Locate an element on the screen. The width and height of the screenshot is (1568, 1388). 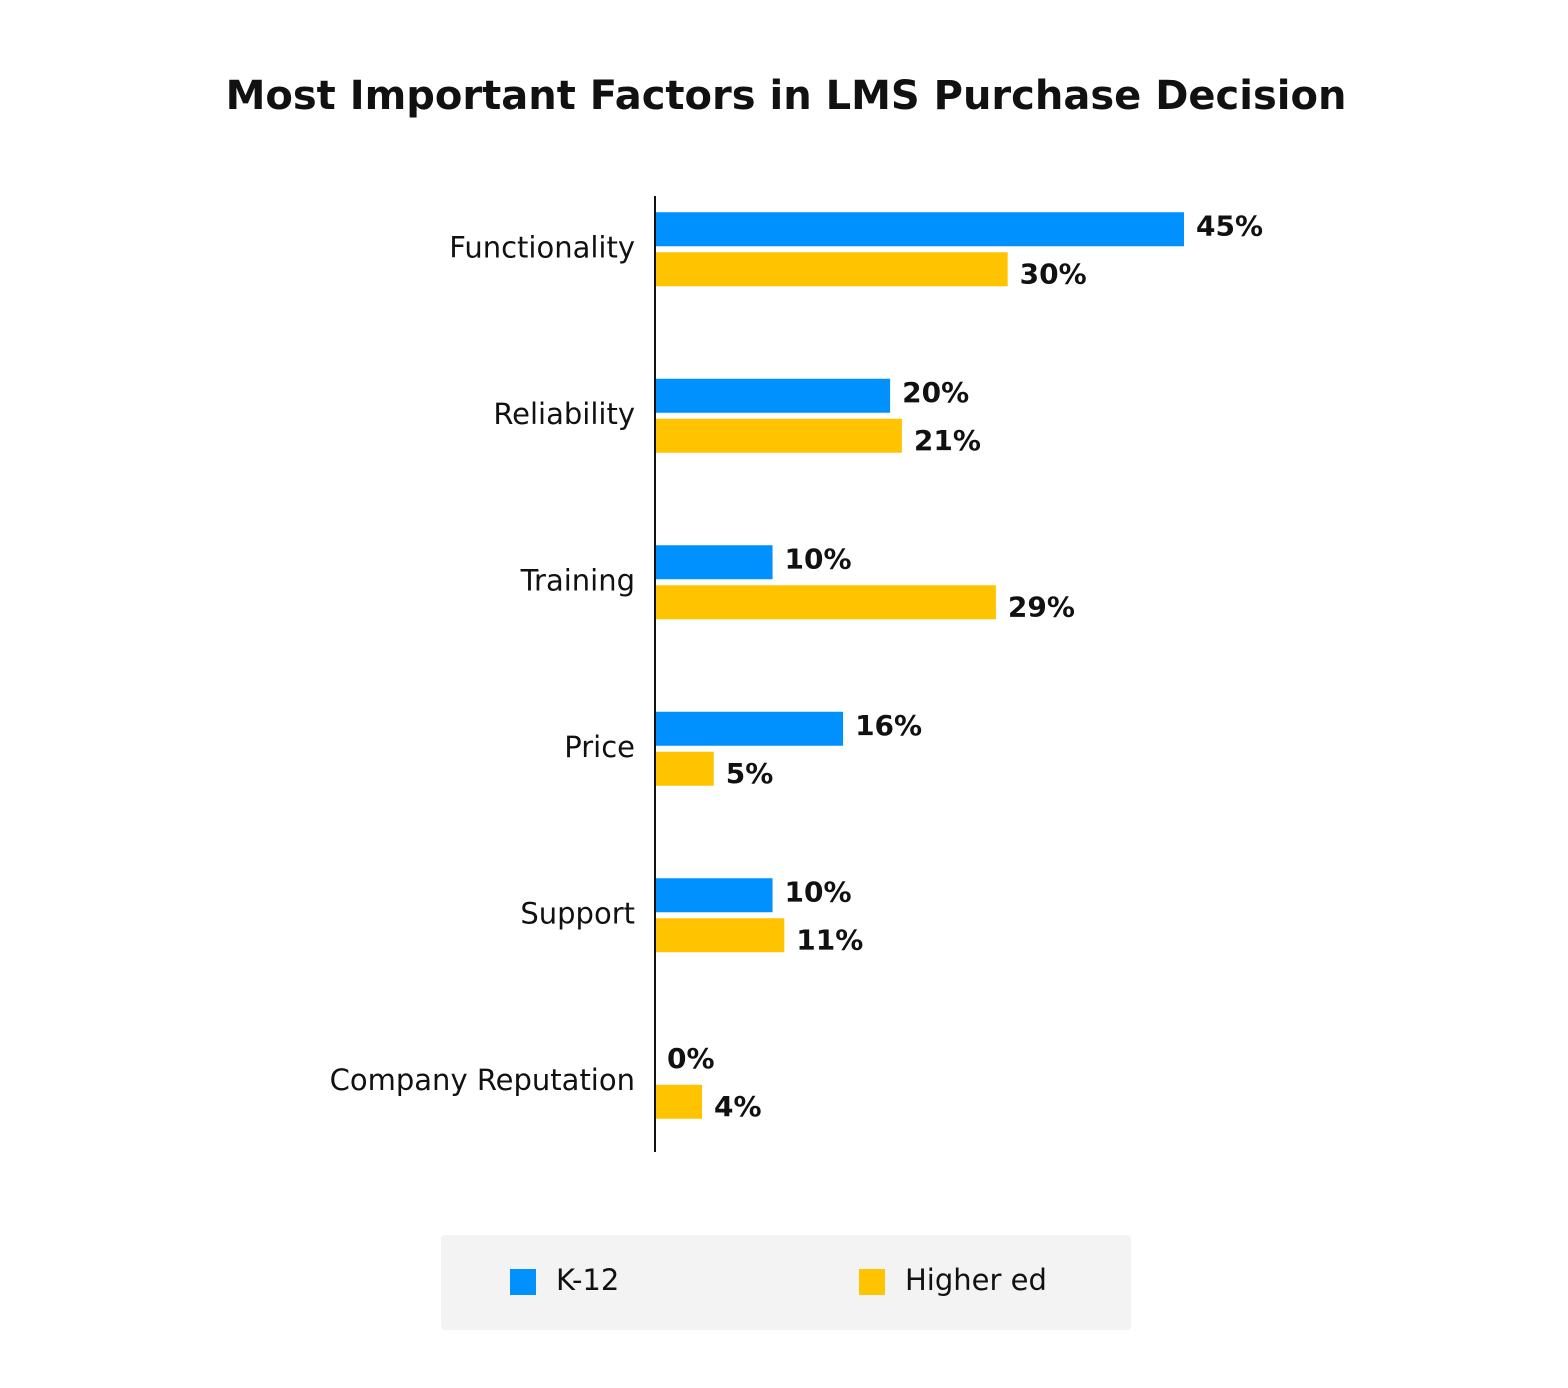
y-tick-label: Price is located at coordinates (599, 747).